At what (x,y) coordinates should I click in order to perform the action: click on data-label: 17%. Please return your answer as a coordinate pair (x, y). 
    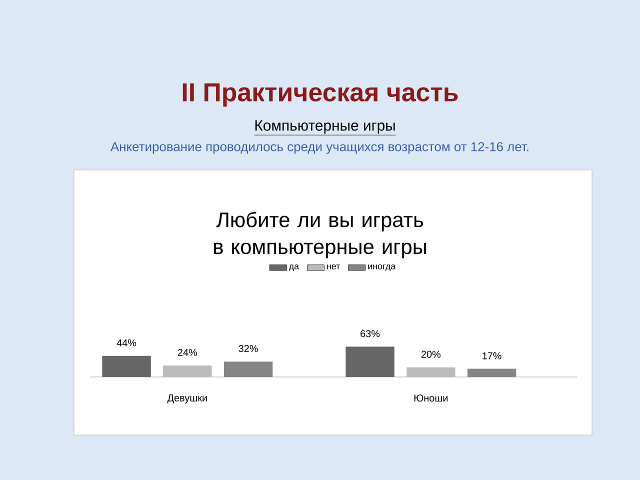
    Looking at the image, I should click on (492, 356).